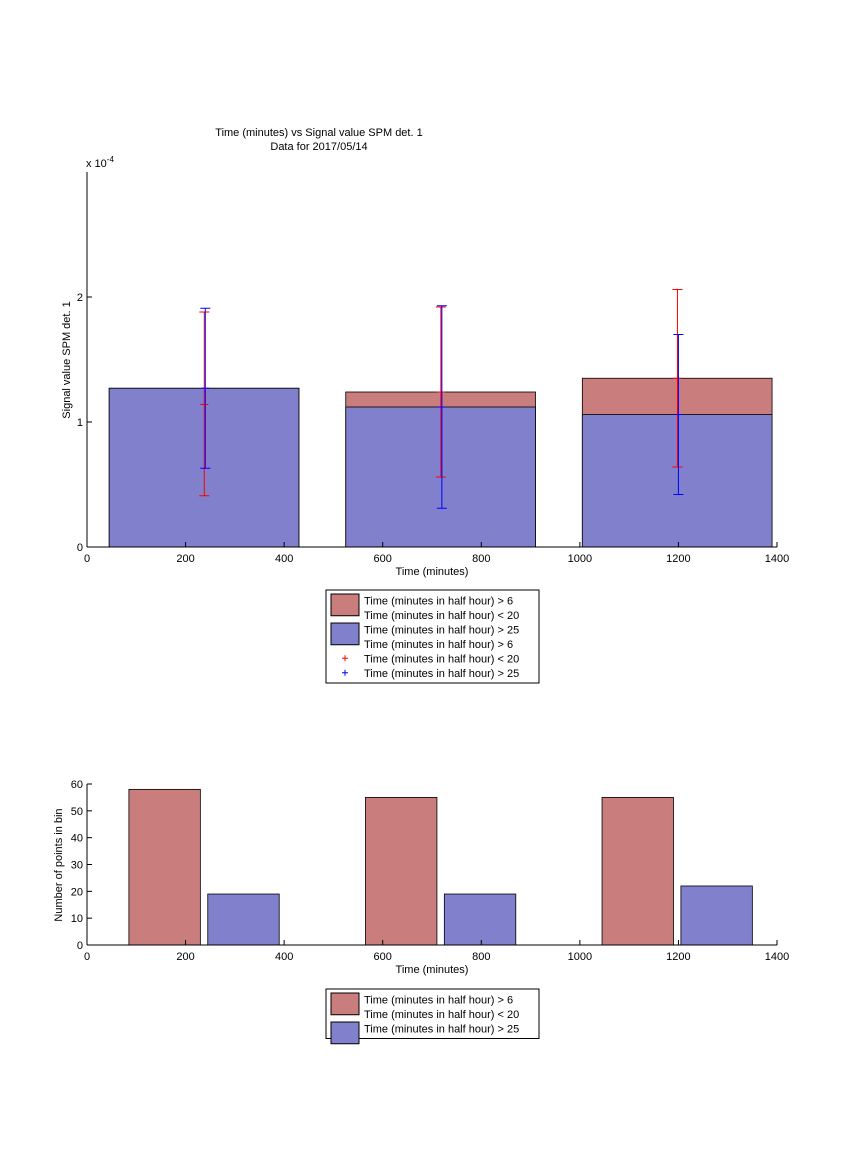 Image resolution: width=864 pixels, height=1152 pixels. I want to click on y-tick-label: 30, so click(77, 866).